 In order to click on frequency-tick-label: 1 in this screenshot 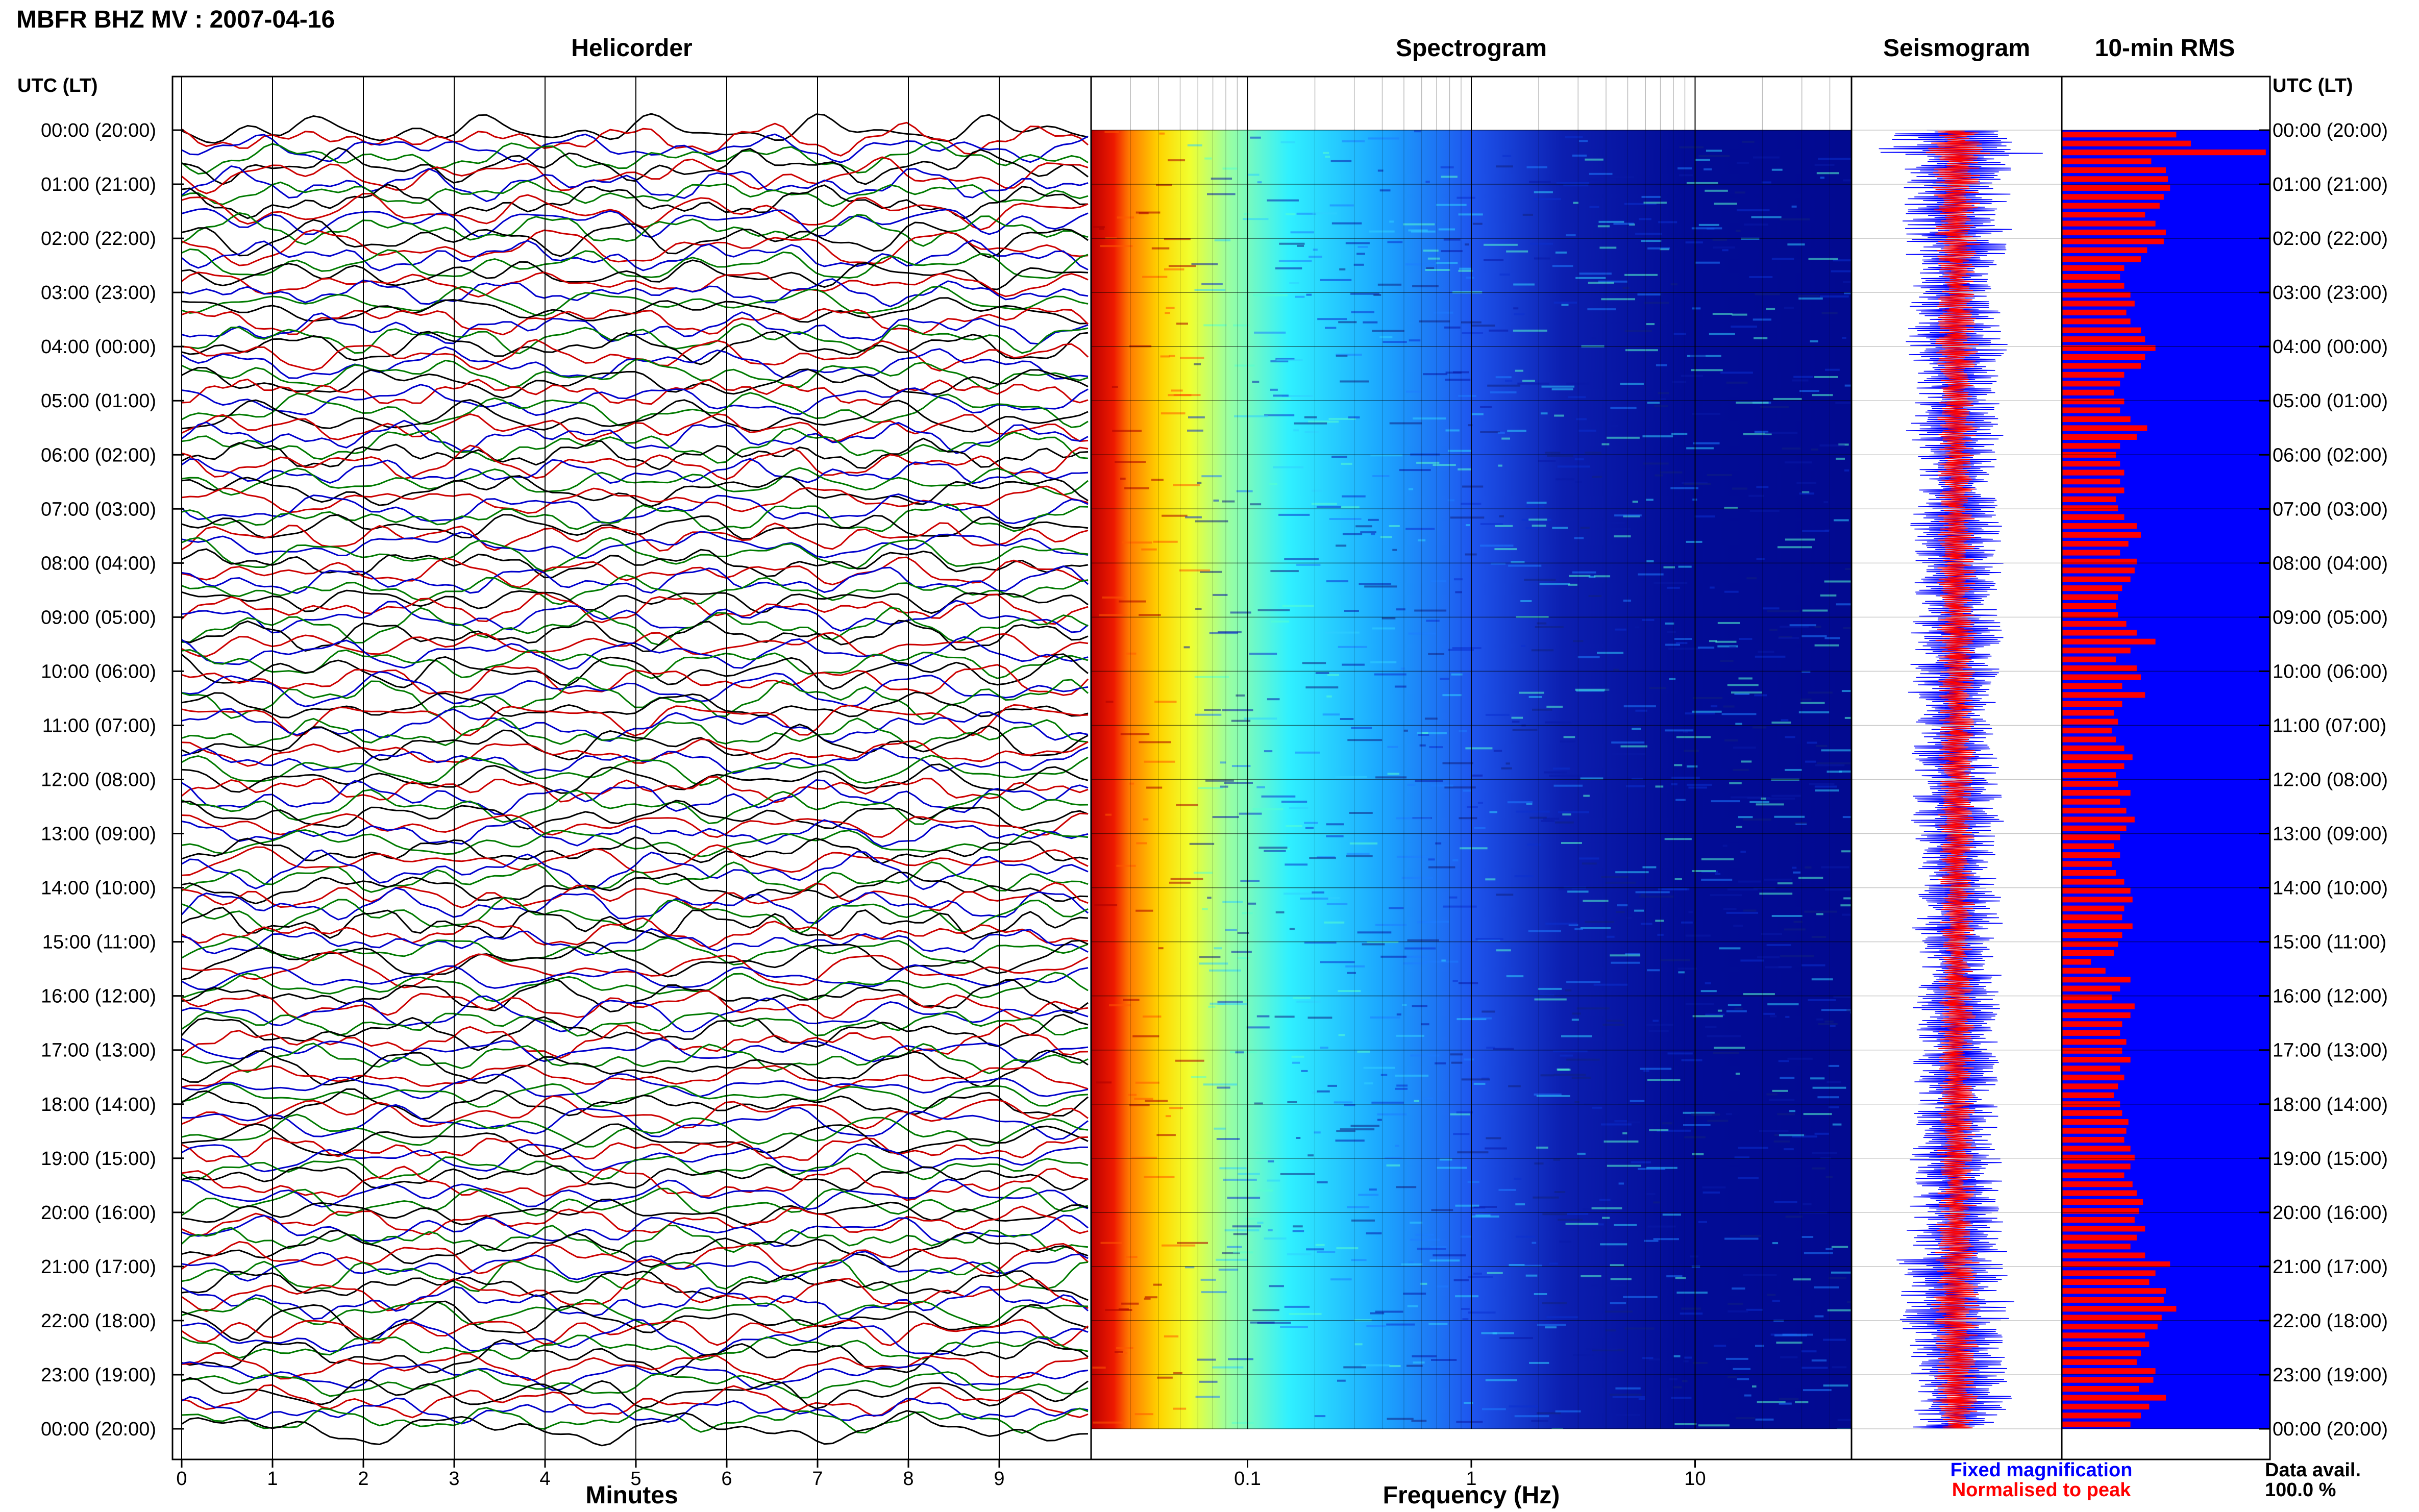, I will do `click(1471, 1479)`.